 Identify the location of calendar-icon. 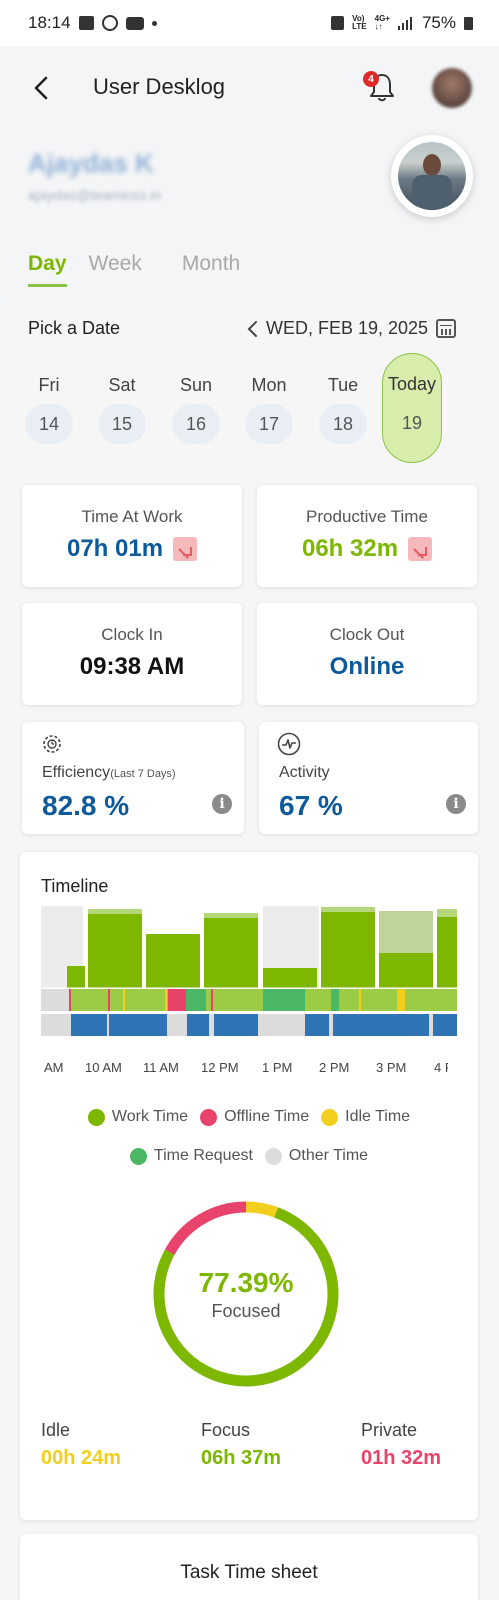
(446, 328).